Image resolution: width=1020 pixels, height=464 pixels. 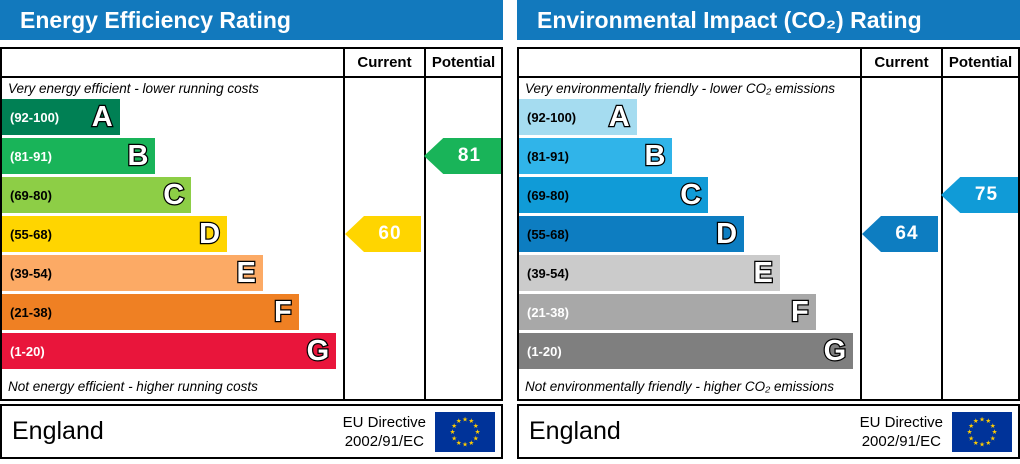 What do you see at coordinates (101, 116) in the screenshot?
I see `energy-band-a-letter: A` at bounding box center [101, 116].